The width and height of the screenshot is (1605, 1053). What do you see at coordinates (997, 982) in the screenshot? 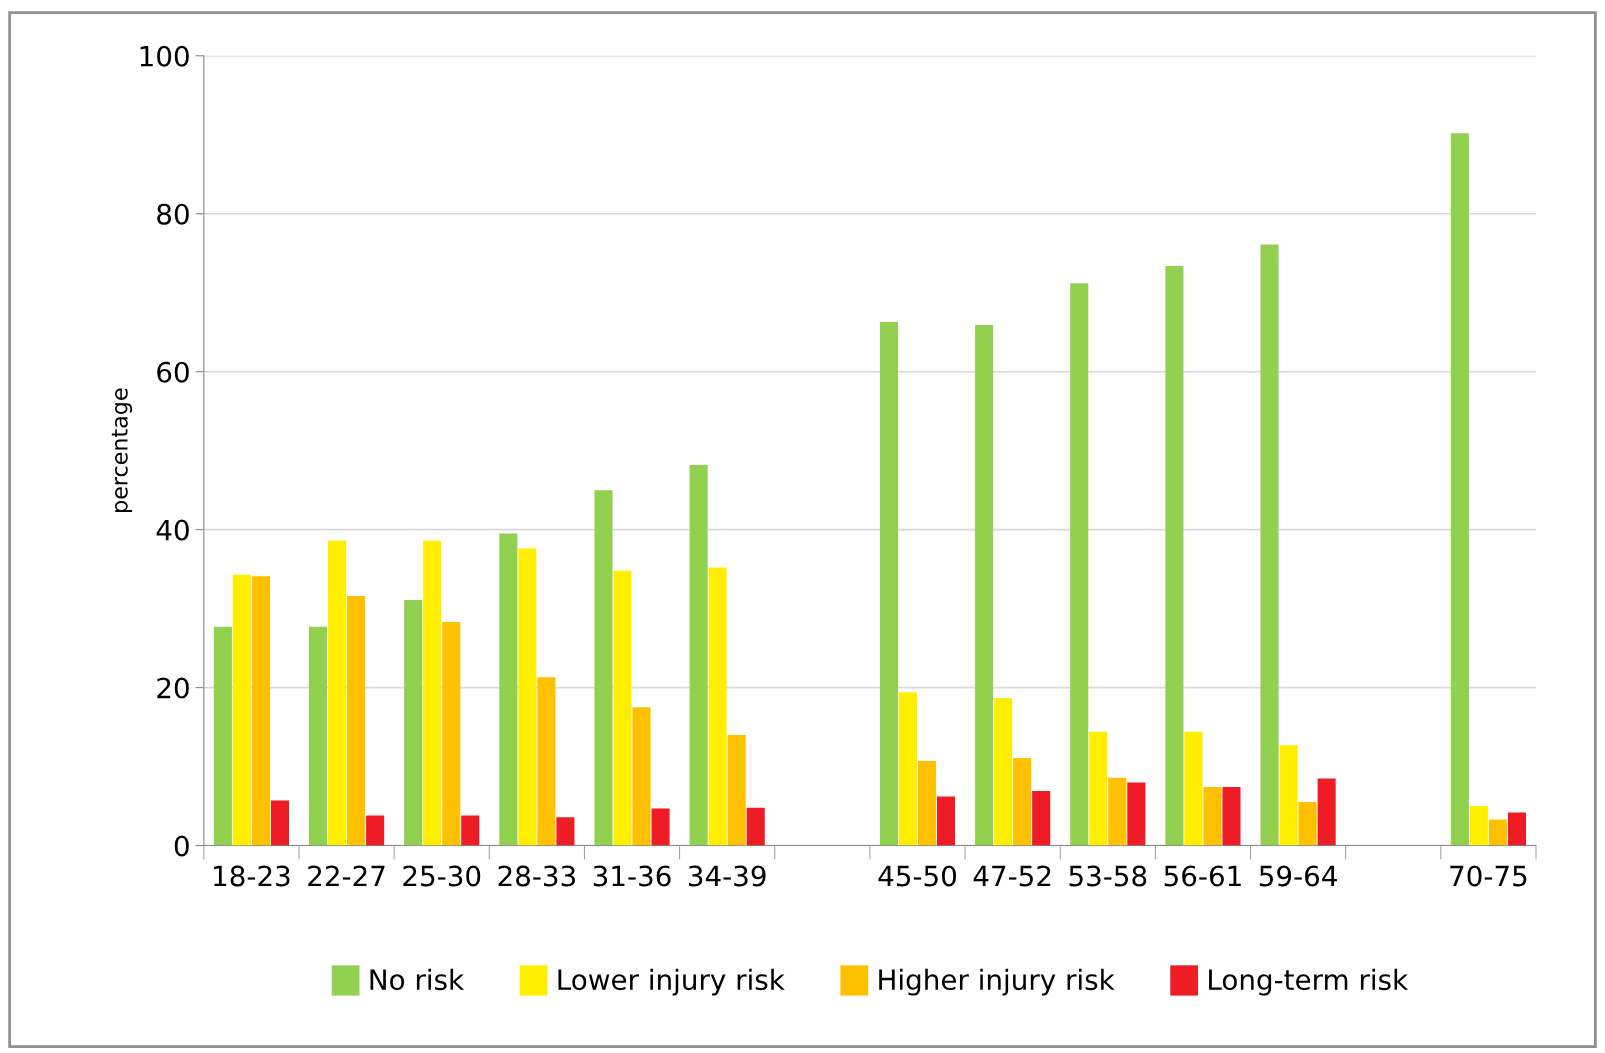
I see `legend-label: Higher injury risk` at bounding box center [997, 982].